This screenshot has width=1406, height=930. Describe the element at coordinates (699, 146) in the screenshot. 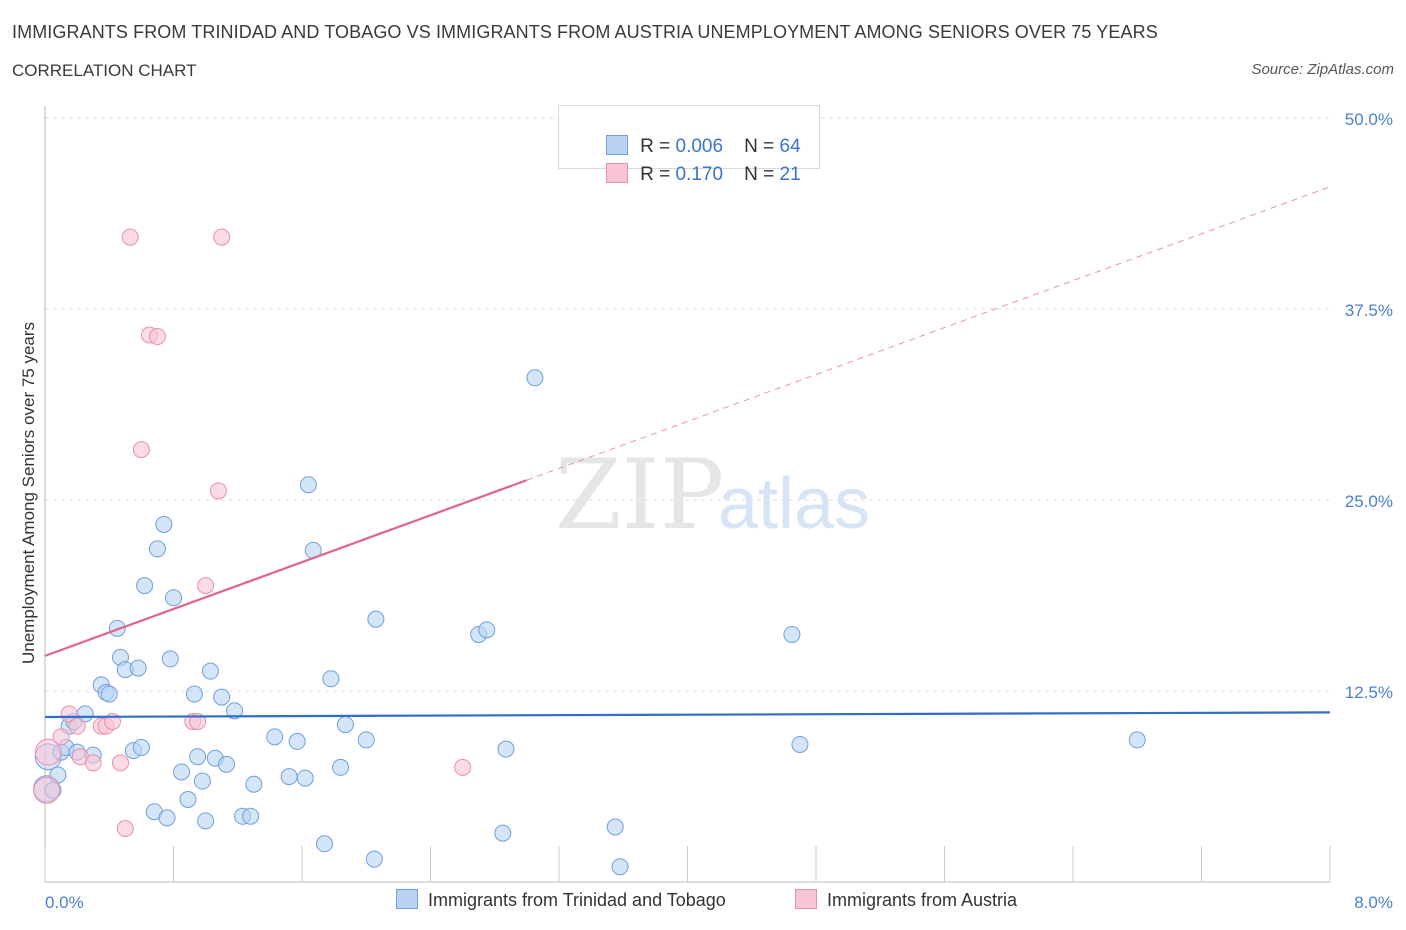

I see `legend-r-value: 0.006` at that location.